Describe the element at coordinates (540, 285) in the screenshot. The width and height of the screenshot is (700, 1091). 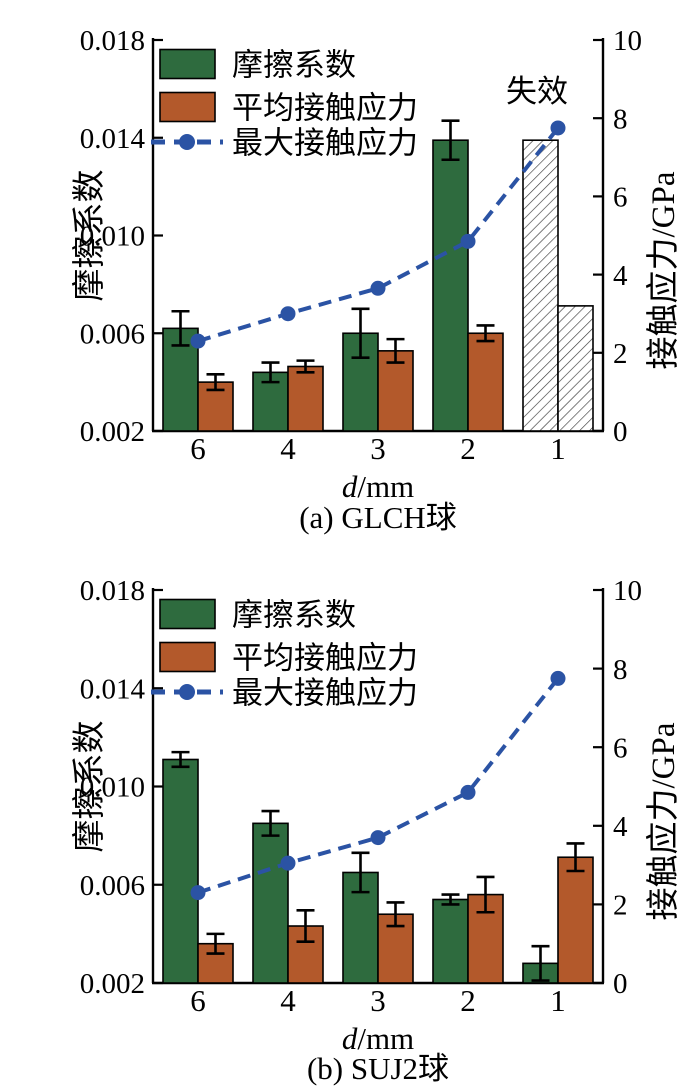
I see `friction-bar-1-failed` at that location.